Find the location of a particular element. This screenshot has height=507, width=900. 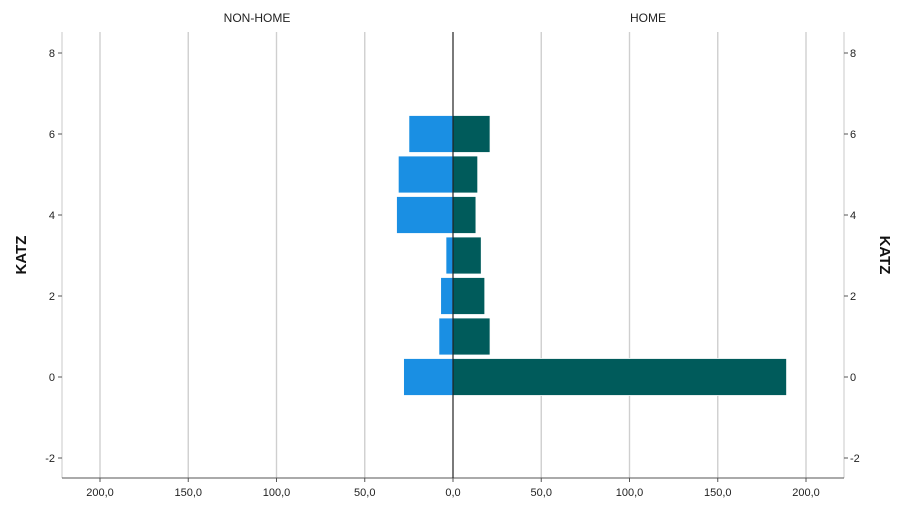

x-tick-label: 0,0 is located at coordinates (452, 493).